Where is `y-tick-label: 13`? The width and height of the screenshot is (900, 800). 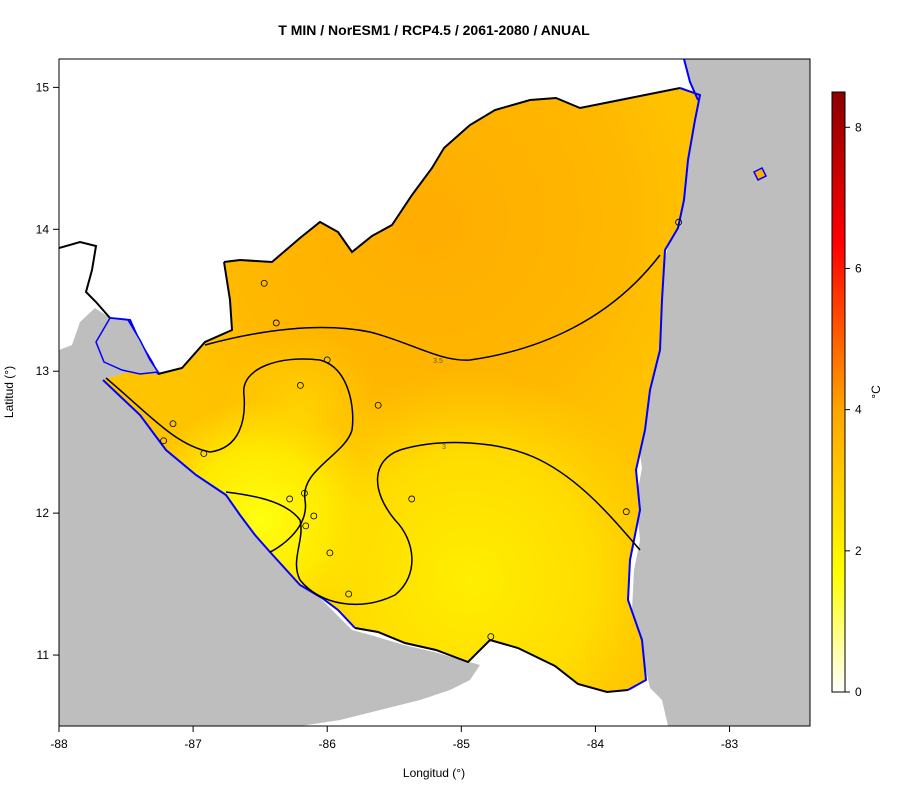
y-tick-label: 13 is located at coordinates (43, 371).